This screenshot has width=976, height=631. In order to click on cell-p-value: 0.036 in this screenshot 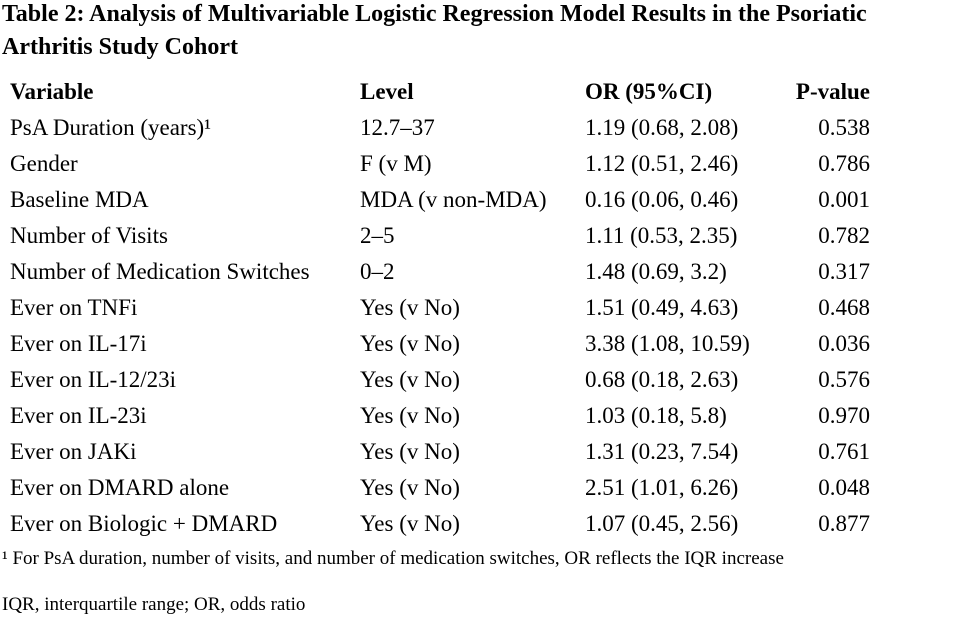, I will do `click(844, 343)`.